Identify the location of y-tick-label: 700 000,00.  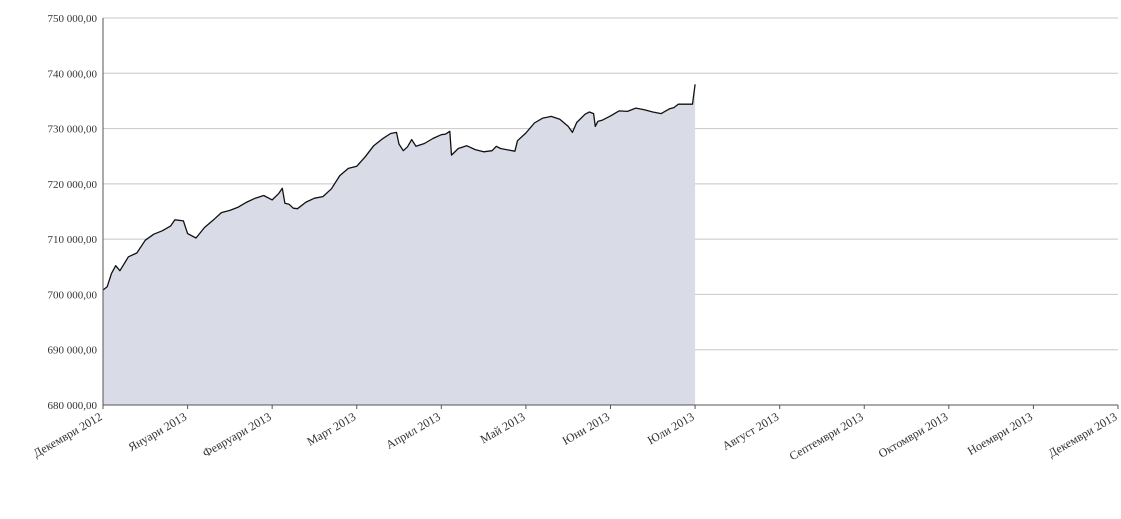
(73, 295).